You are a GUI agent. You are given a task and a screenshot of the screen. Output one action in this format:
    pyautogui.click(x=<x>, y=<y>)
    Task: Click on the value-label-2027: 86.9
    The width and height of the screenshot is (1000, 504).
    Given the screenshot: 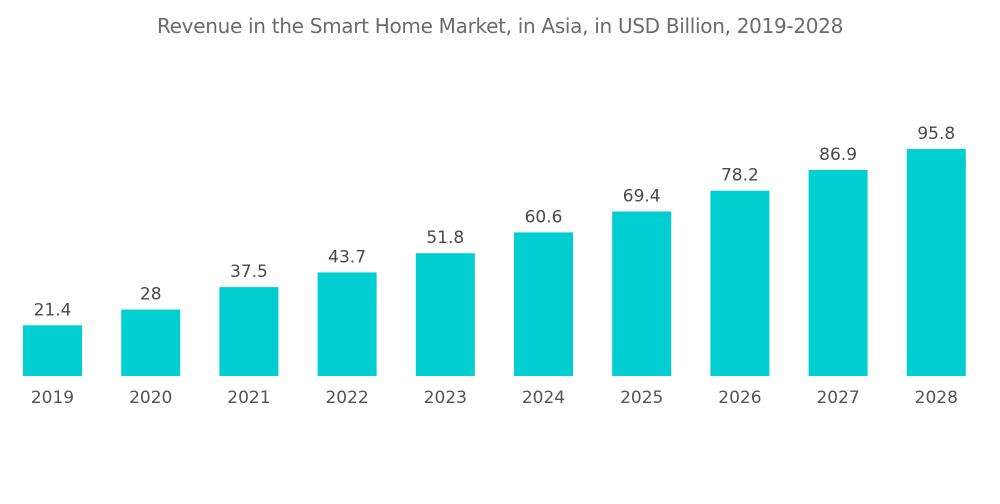 What is the action you would take?
    pyautogui.click(x=838, y=155)
    